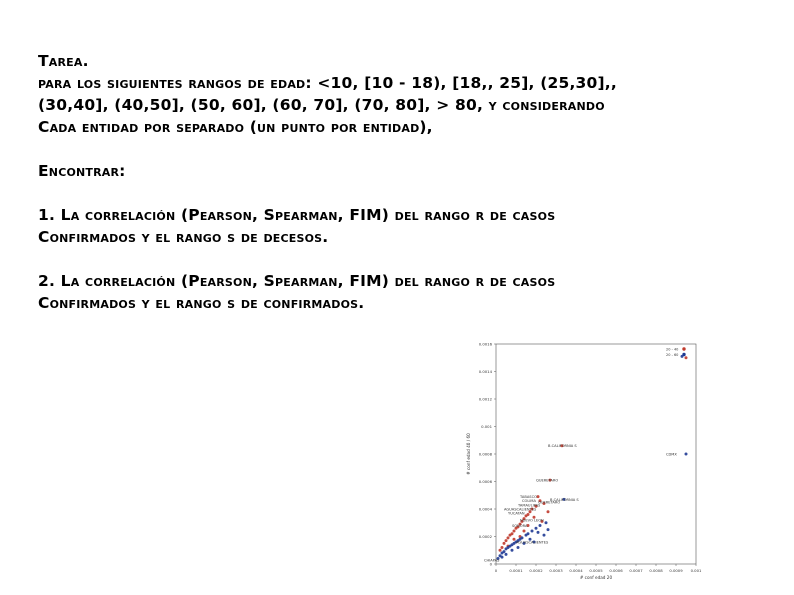  What do you see at coordinates (532, 520) in the screenshot?
I see `point-annotation: NUEVO LEON` at bounding box center [532, 520].